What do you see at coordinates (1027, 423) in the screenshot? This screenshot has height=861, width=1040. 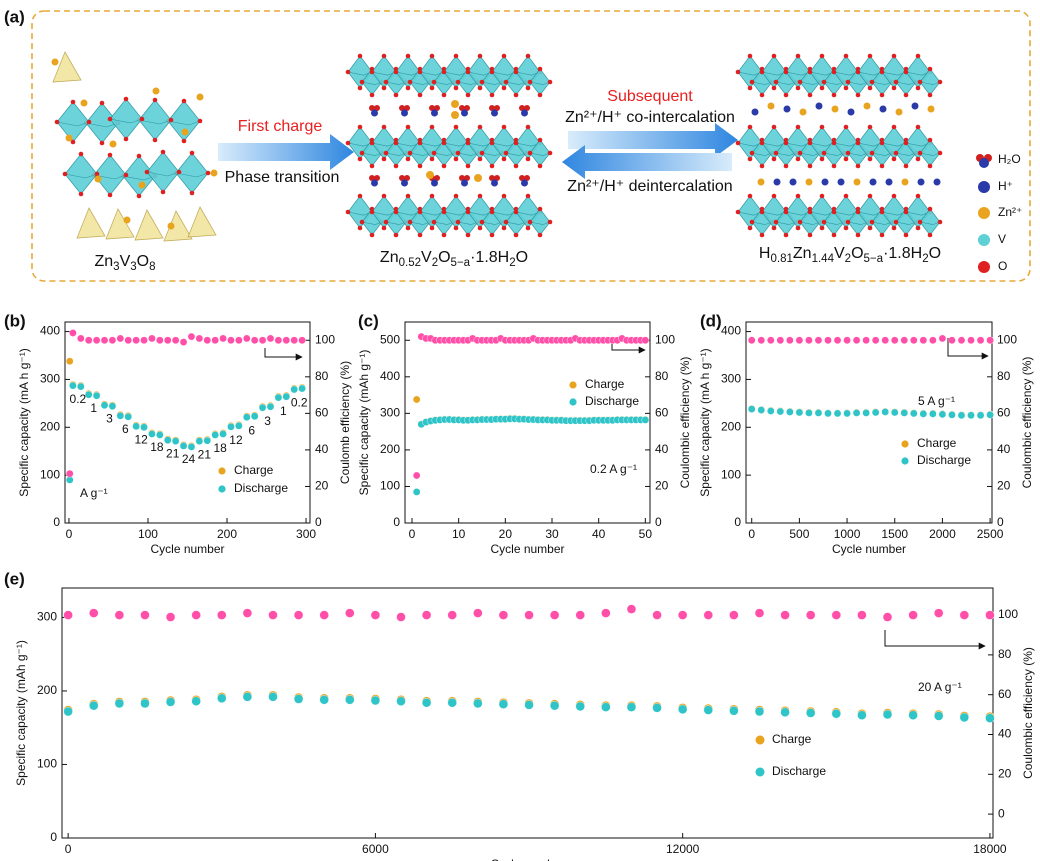 I see `y2-axis-label: Coulombic efficiency (%)` at bounding box center [1027, 423].